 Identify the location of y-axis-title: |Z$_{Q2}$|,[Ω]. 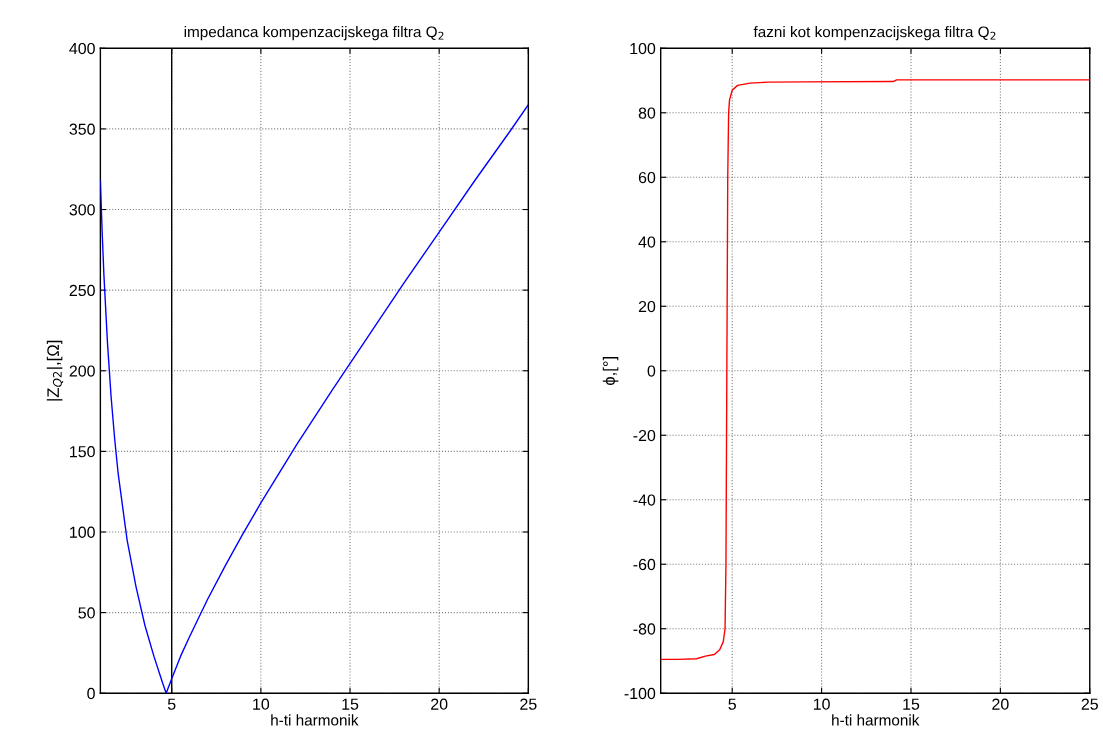
(55, 370).